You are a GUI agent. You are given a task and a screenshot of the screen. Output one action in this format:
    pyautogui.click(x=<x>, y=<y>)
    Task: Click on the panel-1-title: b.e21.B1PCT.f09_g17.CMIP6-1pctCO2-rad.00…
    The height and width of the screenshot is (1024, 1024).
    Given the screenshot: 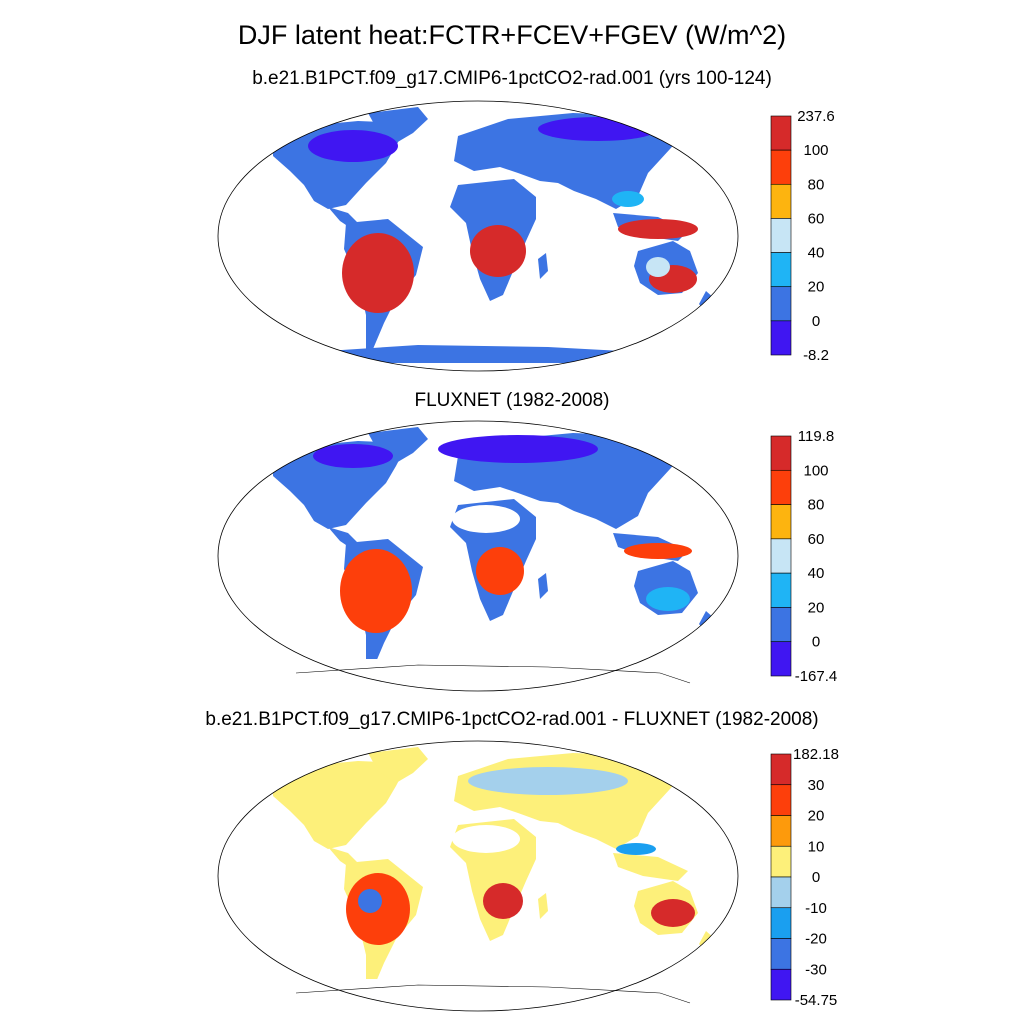 What is the action you would take?
    pyautogui.click(x=512, y=78)
    